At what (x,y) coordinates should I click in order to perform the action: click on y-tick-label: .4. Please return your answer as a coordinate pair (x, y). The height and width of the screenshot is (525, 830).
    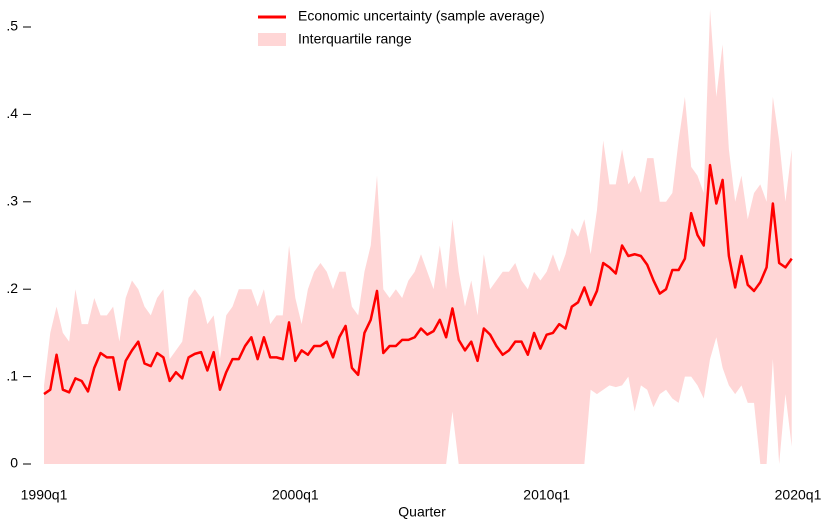
    Looking at the image, I should click on (12, 113).